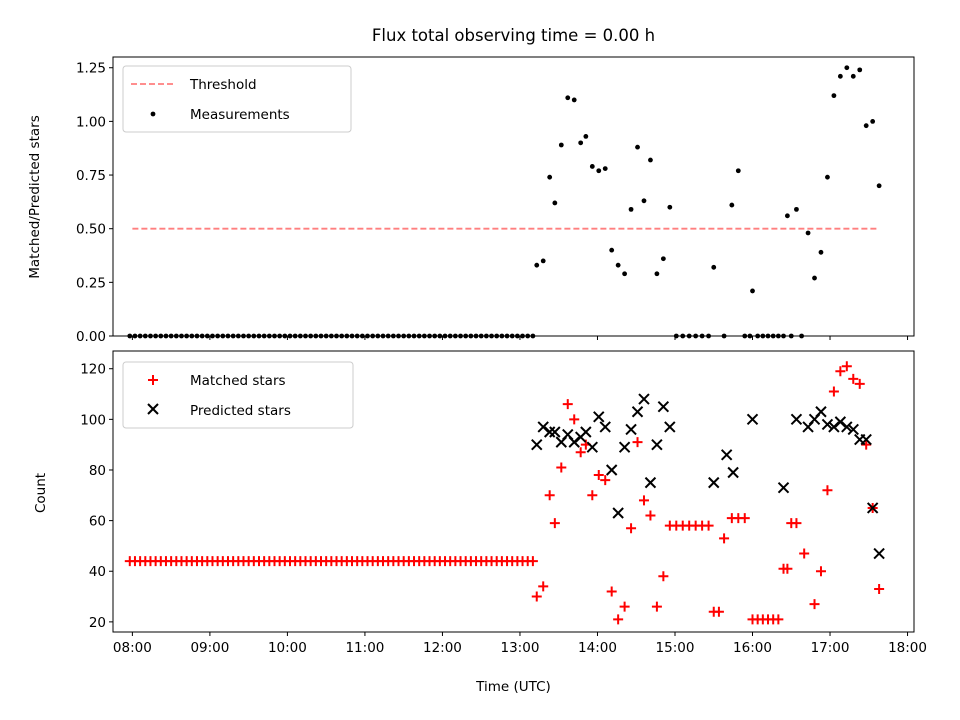 The width and height of the screenshot is (960, 720). I want to click on x-tick-label: 11:00, so click(364, 648).